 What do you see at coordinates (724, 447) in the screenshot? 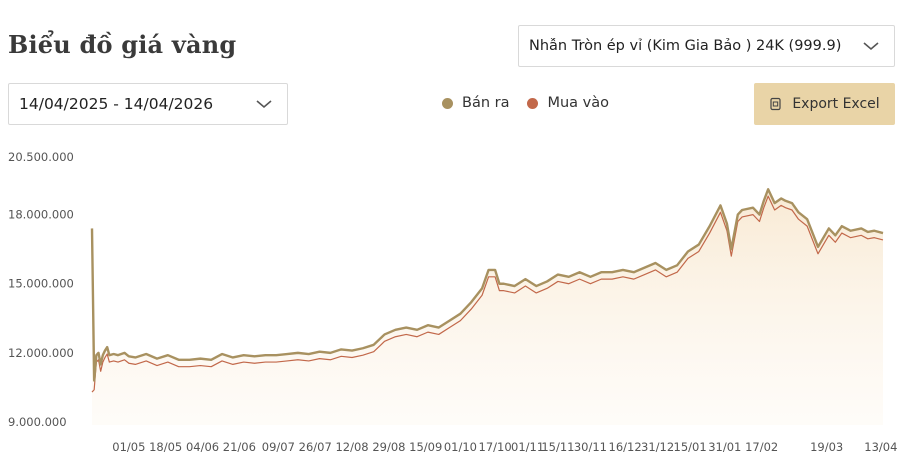
I see `x-tick-label: 31/01` at bounding box center [724, 447].